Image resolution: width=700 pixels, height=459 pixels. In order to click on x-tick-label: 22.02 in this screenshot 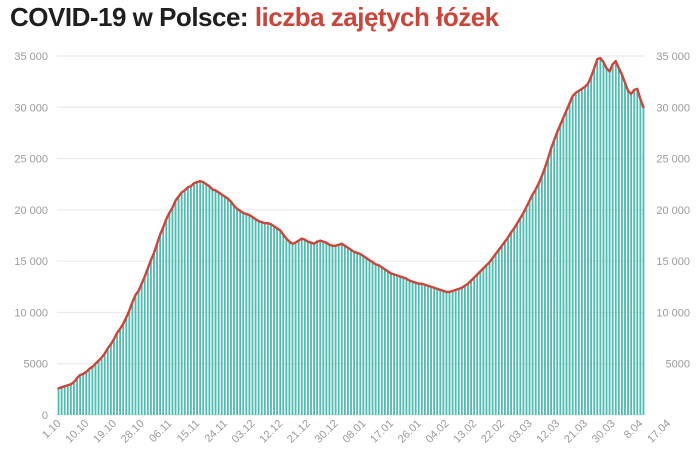, I will do `click(493, 432)`.